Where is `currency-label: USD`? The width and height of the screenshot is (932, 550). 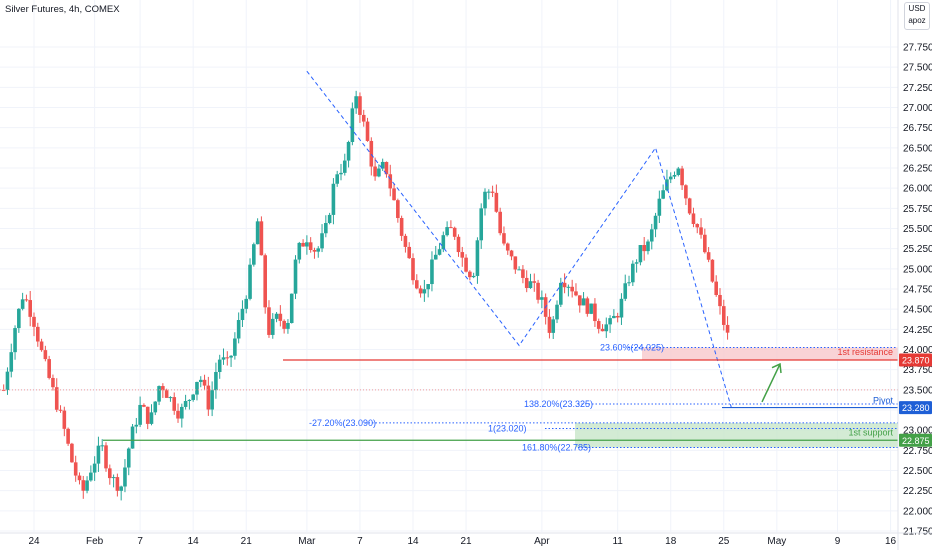
currency-label: USD is located at coordinates (917, 8).